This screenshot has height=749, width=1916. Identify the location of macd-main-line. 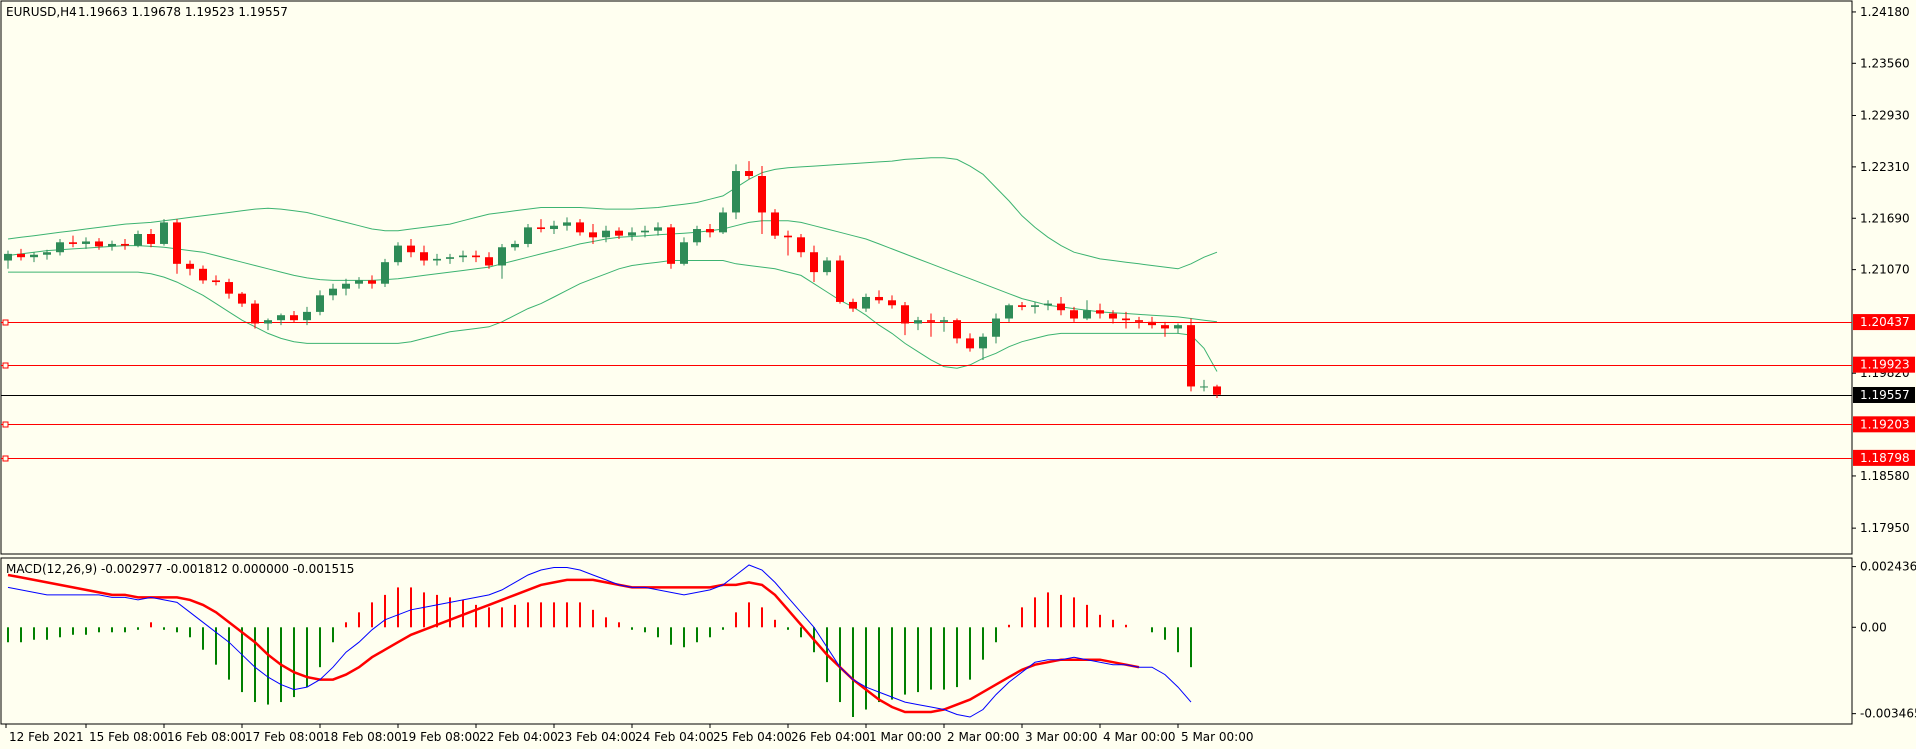
(599, 641).